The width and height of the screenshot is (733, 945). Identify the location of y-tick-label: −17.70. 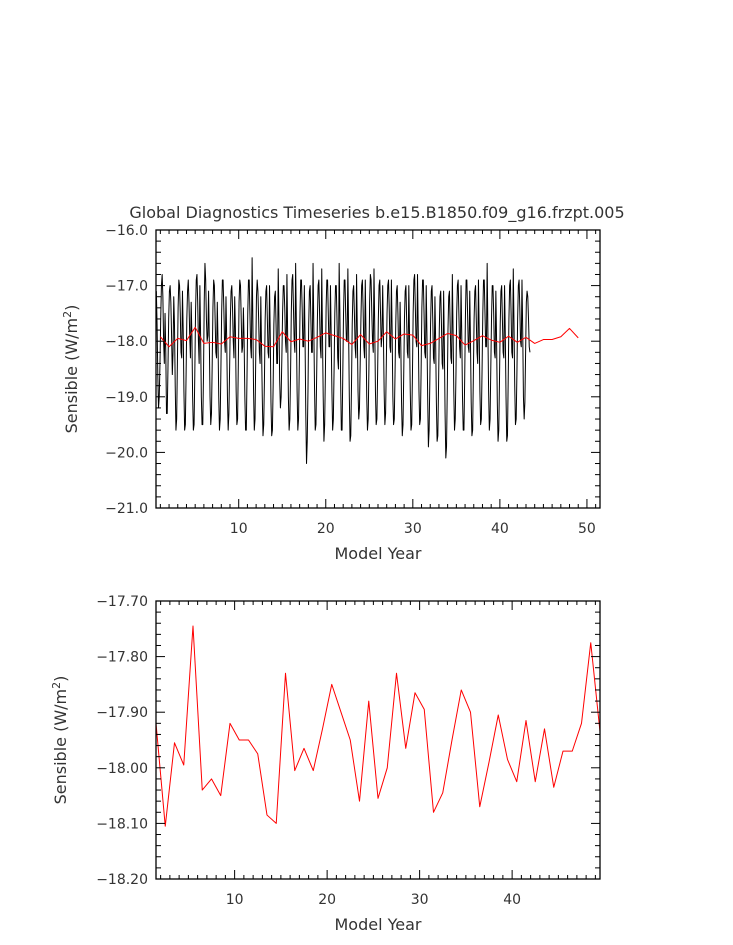
(122, 602).